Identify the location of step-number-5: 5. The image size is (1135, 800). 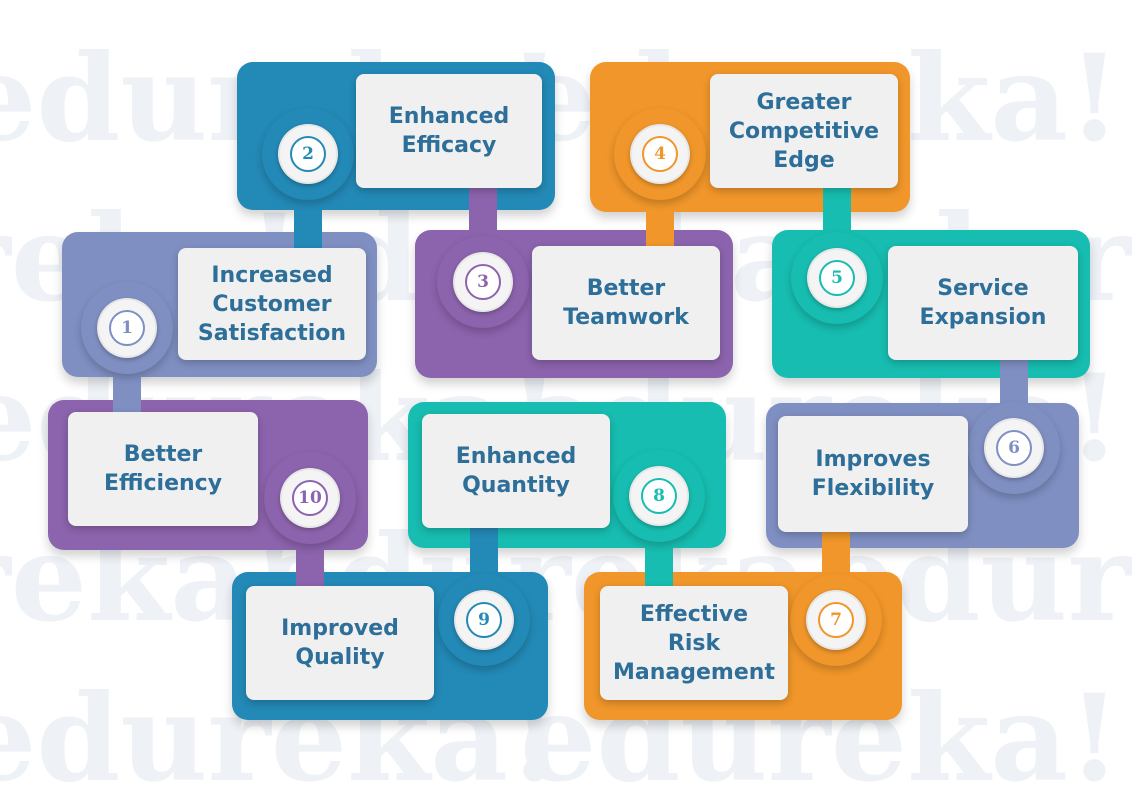
(837, 278).